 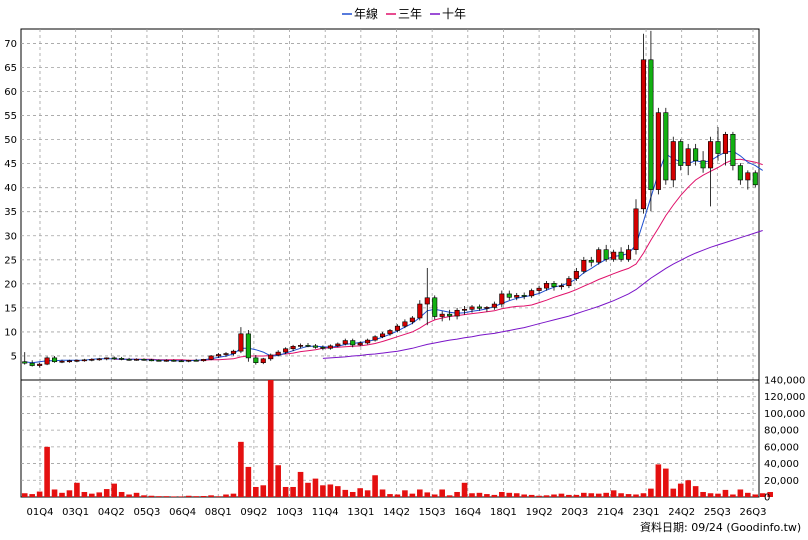 I want to click on volume-tick-label: 100,000, so click(x=784, y=414).